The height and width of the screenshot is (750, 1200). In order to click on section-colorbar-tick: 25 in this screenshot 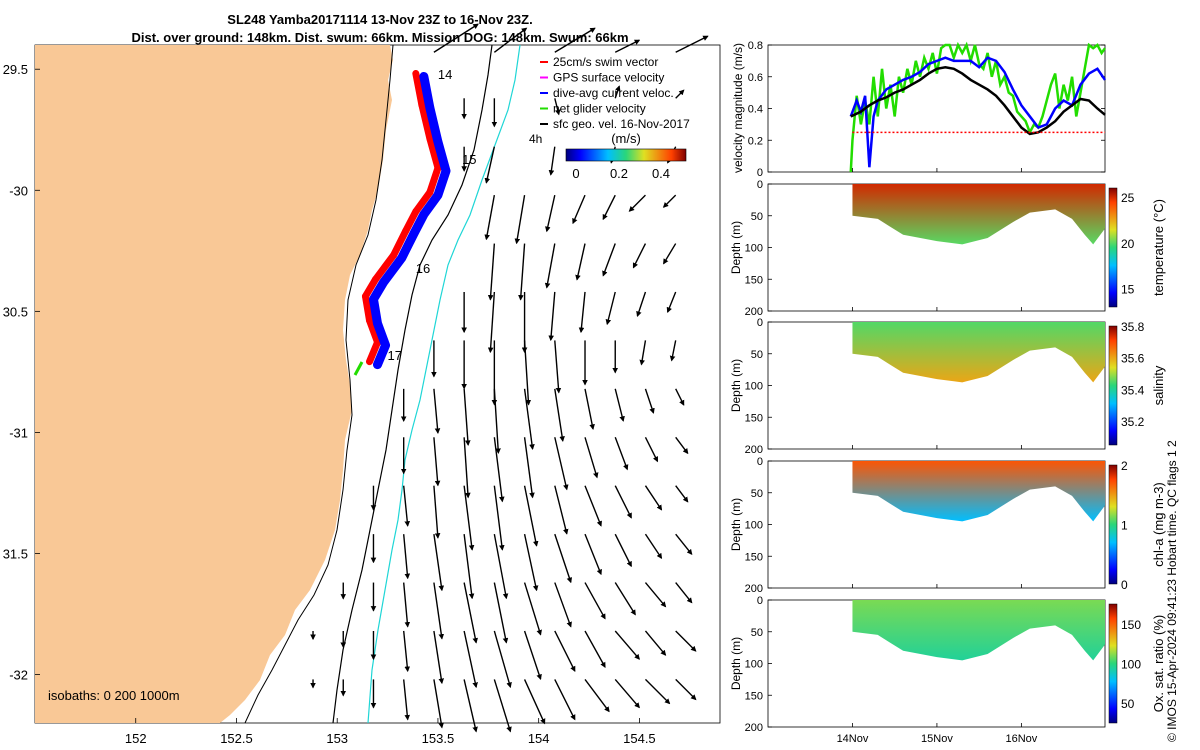, I will do `click(1128, 198)`.